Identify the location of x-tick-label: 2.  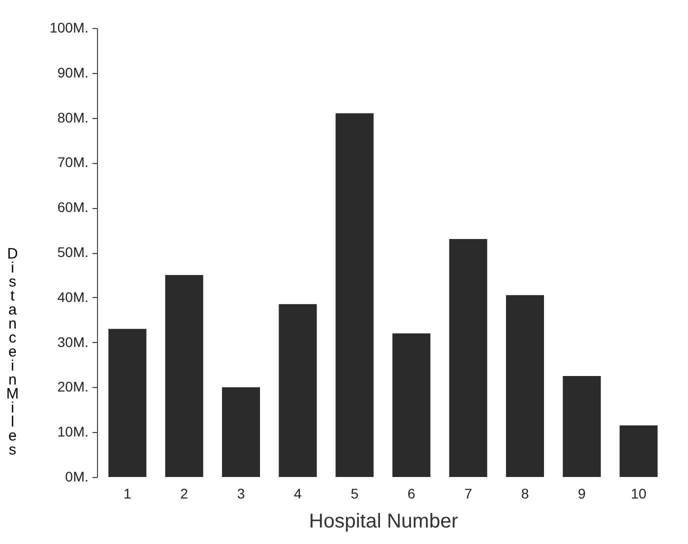
(184, 494).